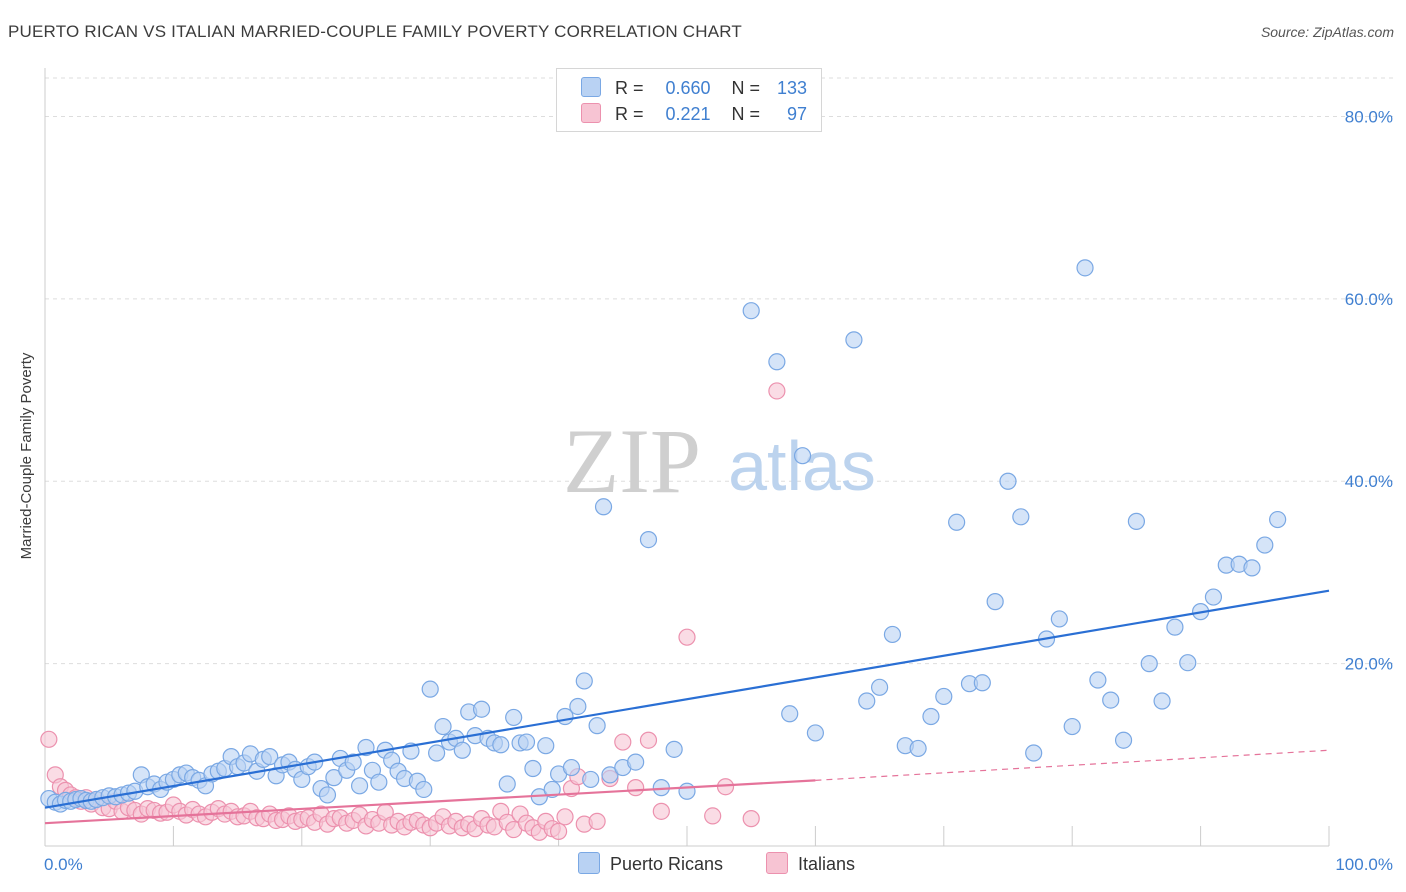 The height and width of the screenshot is (892, 1406). I want to click on legend-row-puerto-ricans: R = 0.660 N = 133, so click(694, 88).